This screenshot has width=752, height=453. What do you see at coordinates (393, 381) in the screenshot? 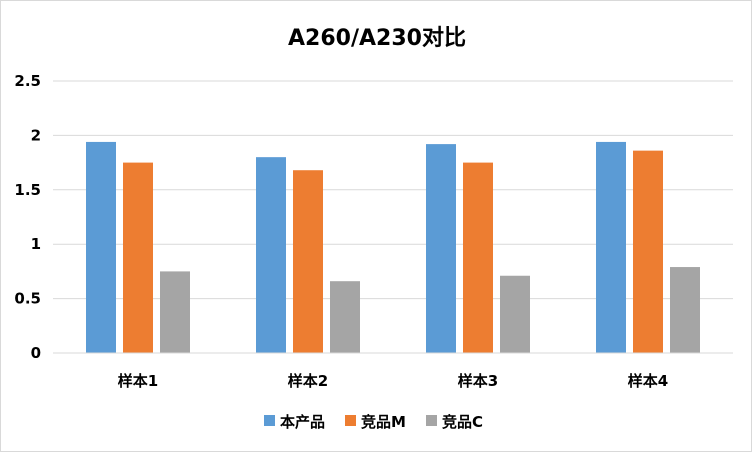
I see `x-axis-ticks: 样本1 样本2 样本3 样本4` at bounding box center [393, 381].